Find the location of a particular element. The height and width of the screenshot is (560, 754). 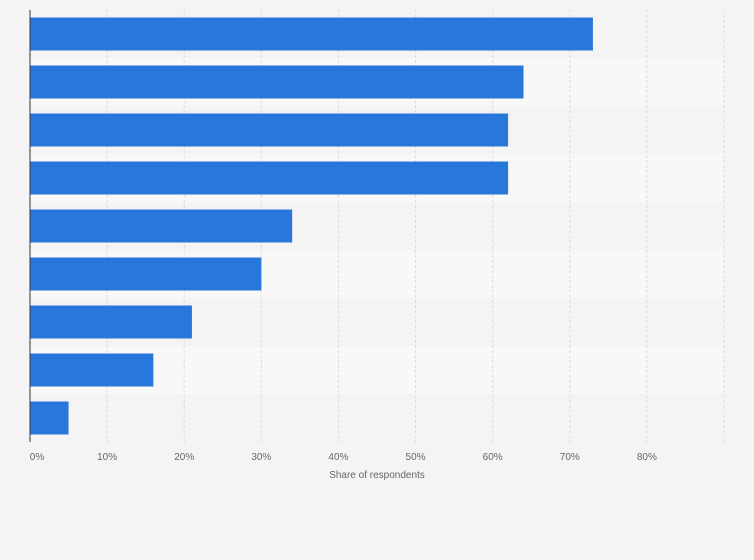

x-tick-label: 70% is located at coordinates (570, 457).